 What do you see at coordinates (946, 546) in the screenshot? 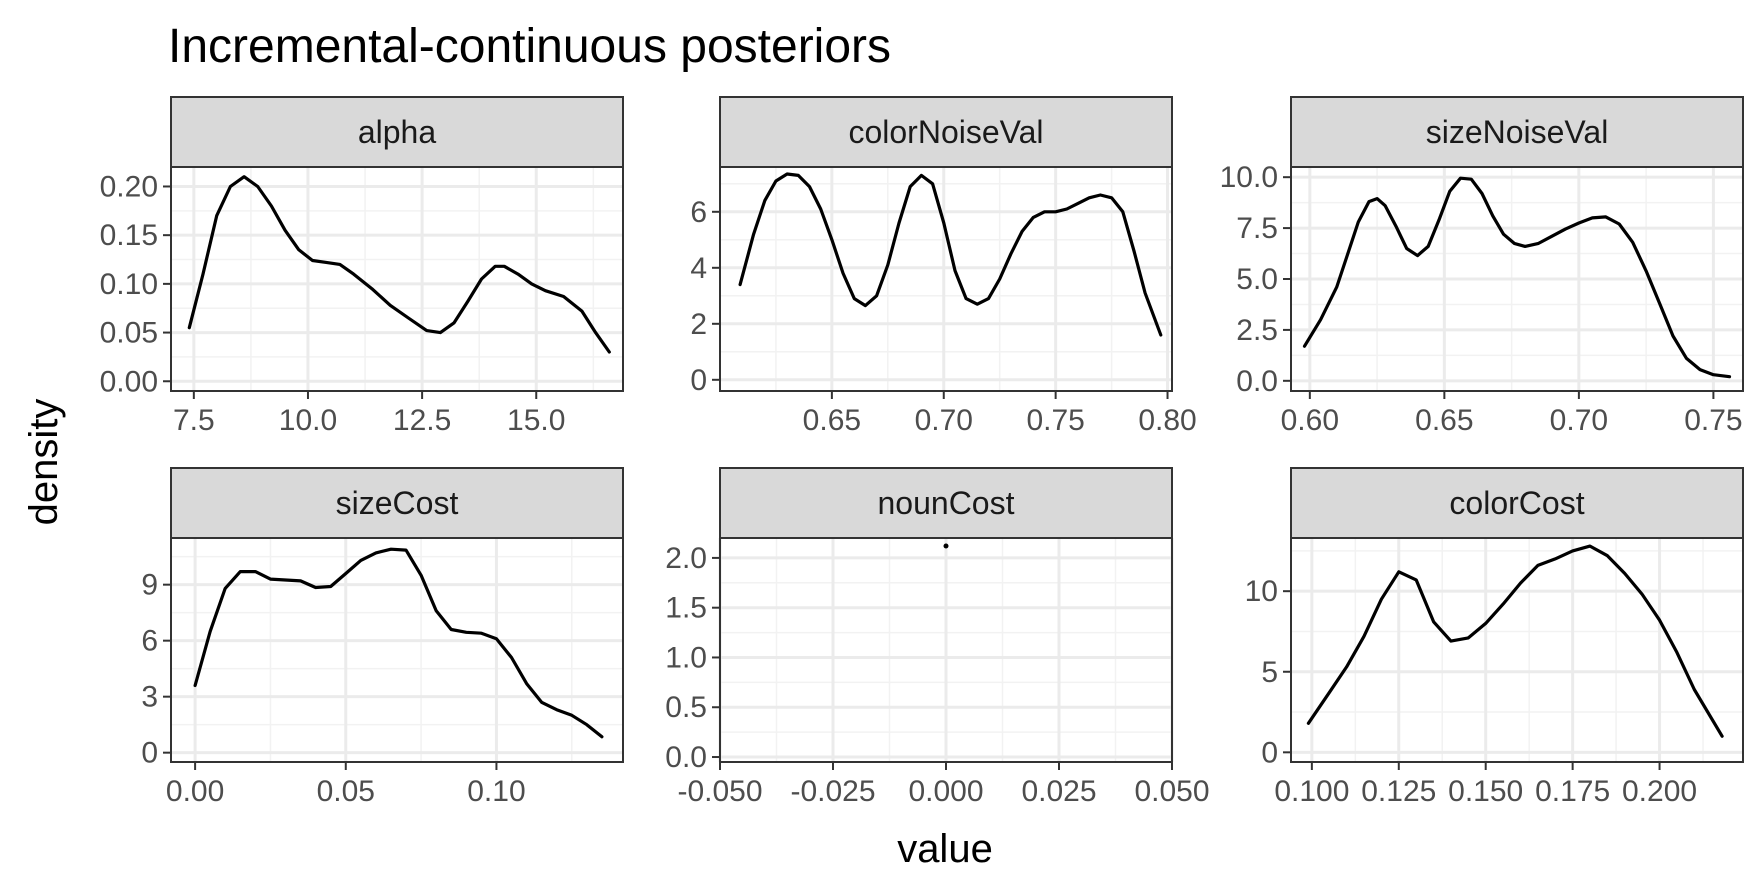
I see `data-point` at bounding box center [946, 546].